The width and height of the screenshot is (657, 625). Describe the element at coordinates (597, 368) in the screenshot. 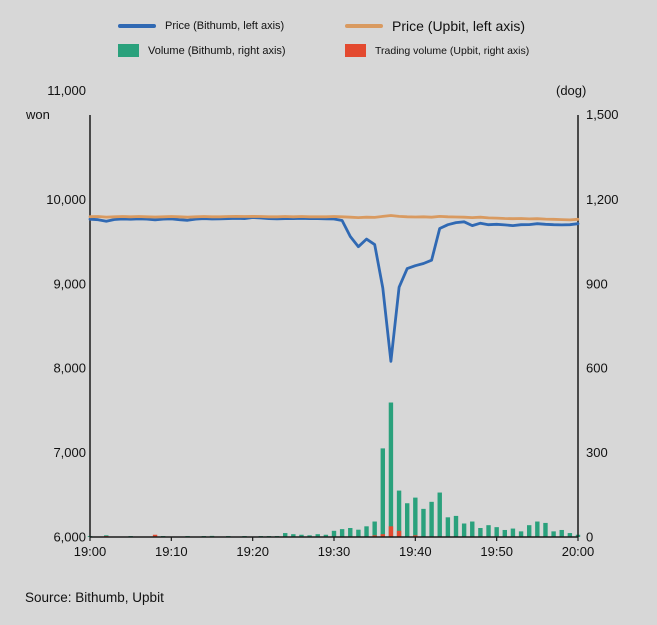

I see `right-tick-label: 600` at that location.